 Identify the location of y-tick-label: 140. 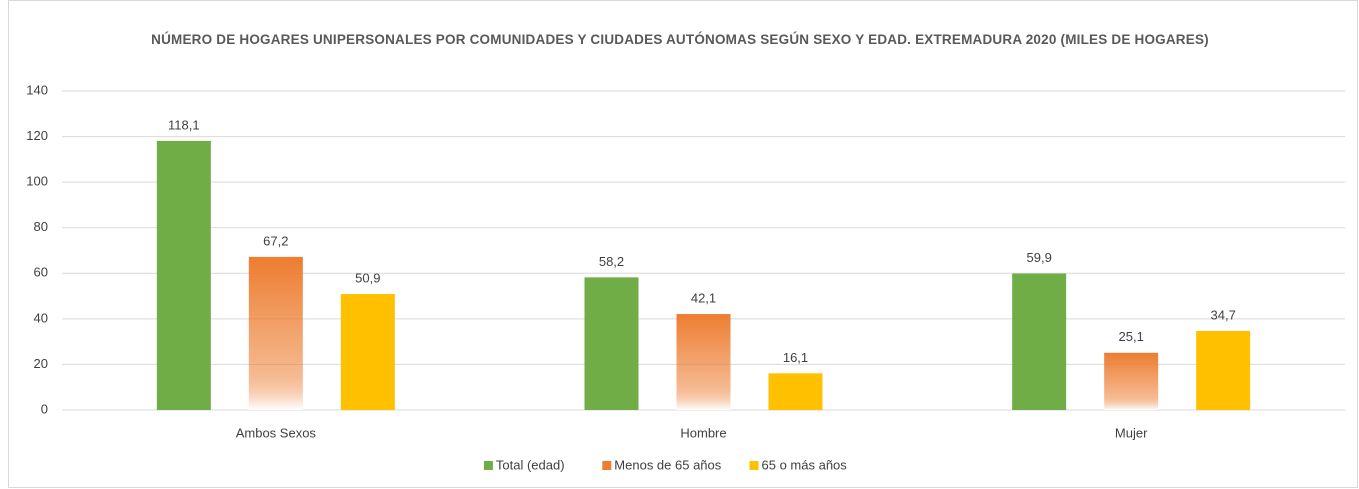
(37, 89).